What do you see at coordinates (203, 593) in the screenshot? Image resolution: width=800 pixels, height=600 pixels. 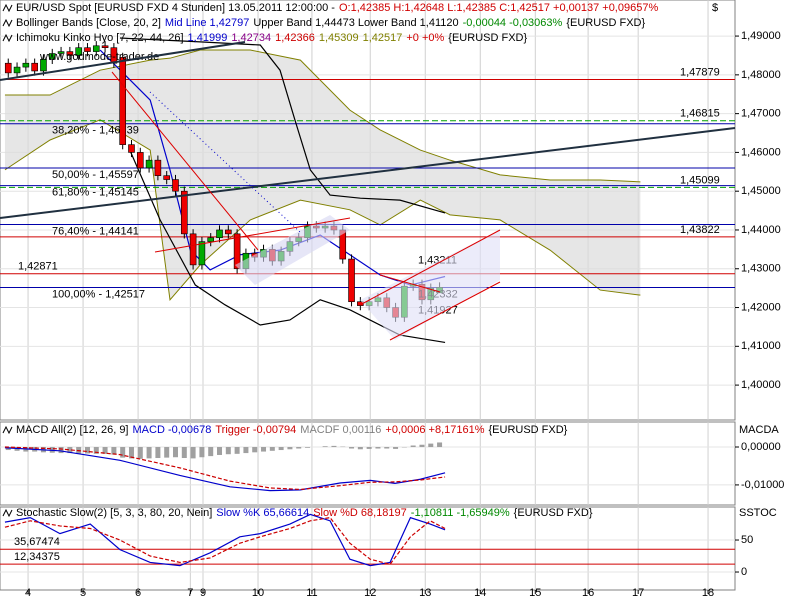 I see `x-tick-label: 9` at bounding box center [203, 593].